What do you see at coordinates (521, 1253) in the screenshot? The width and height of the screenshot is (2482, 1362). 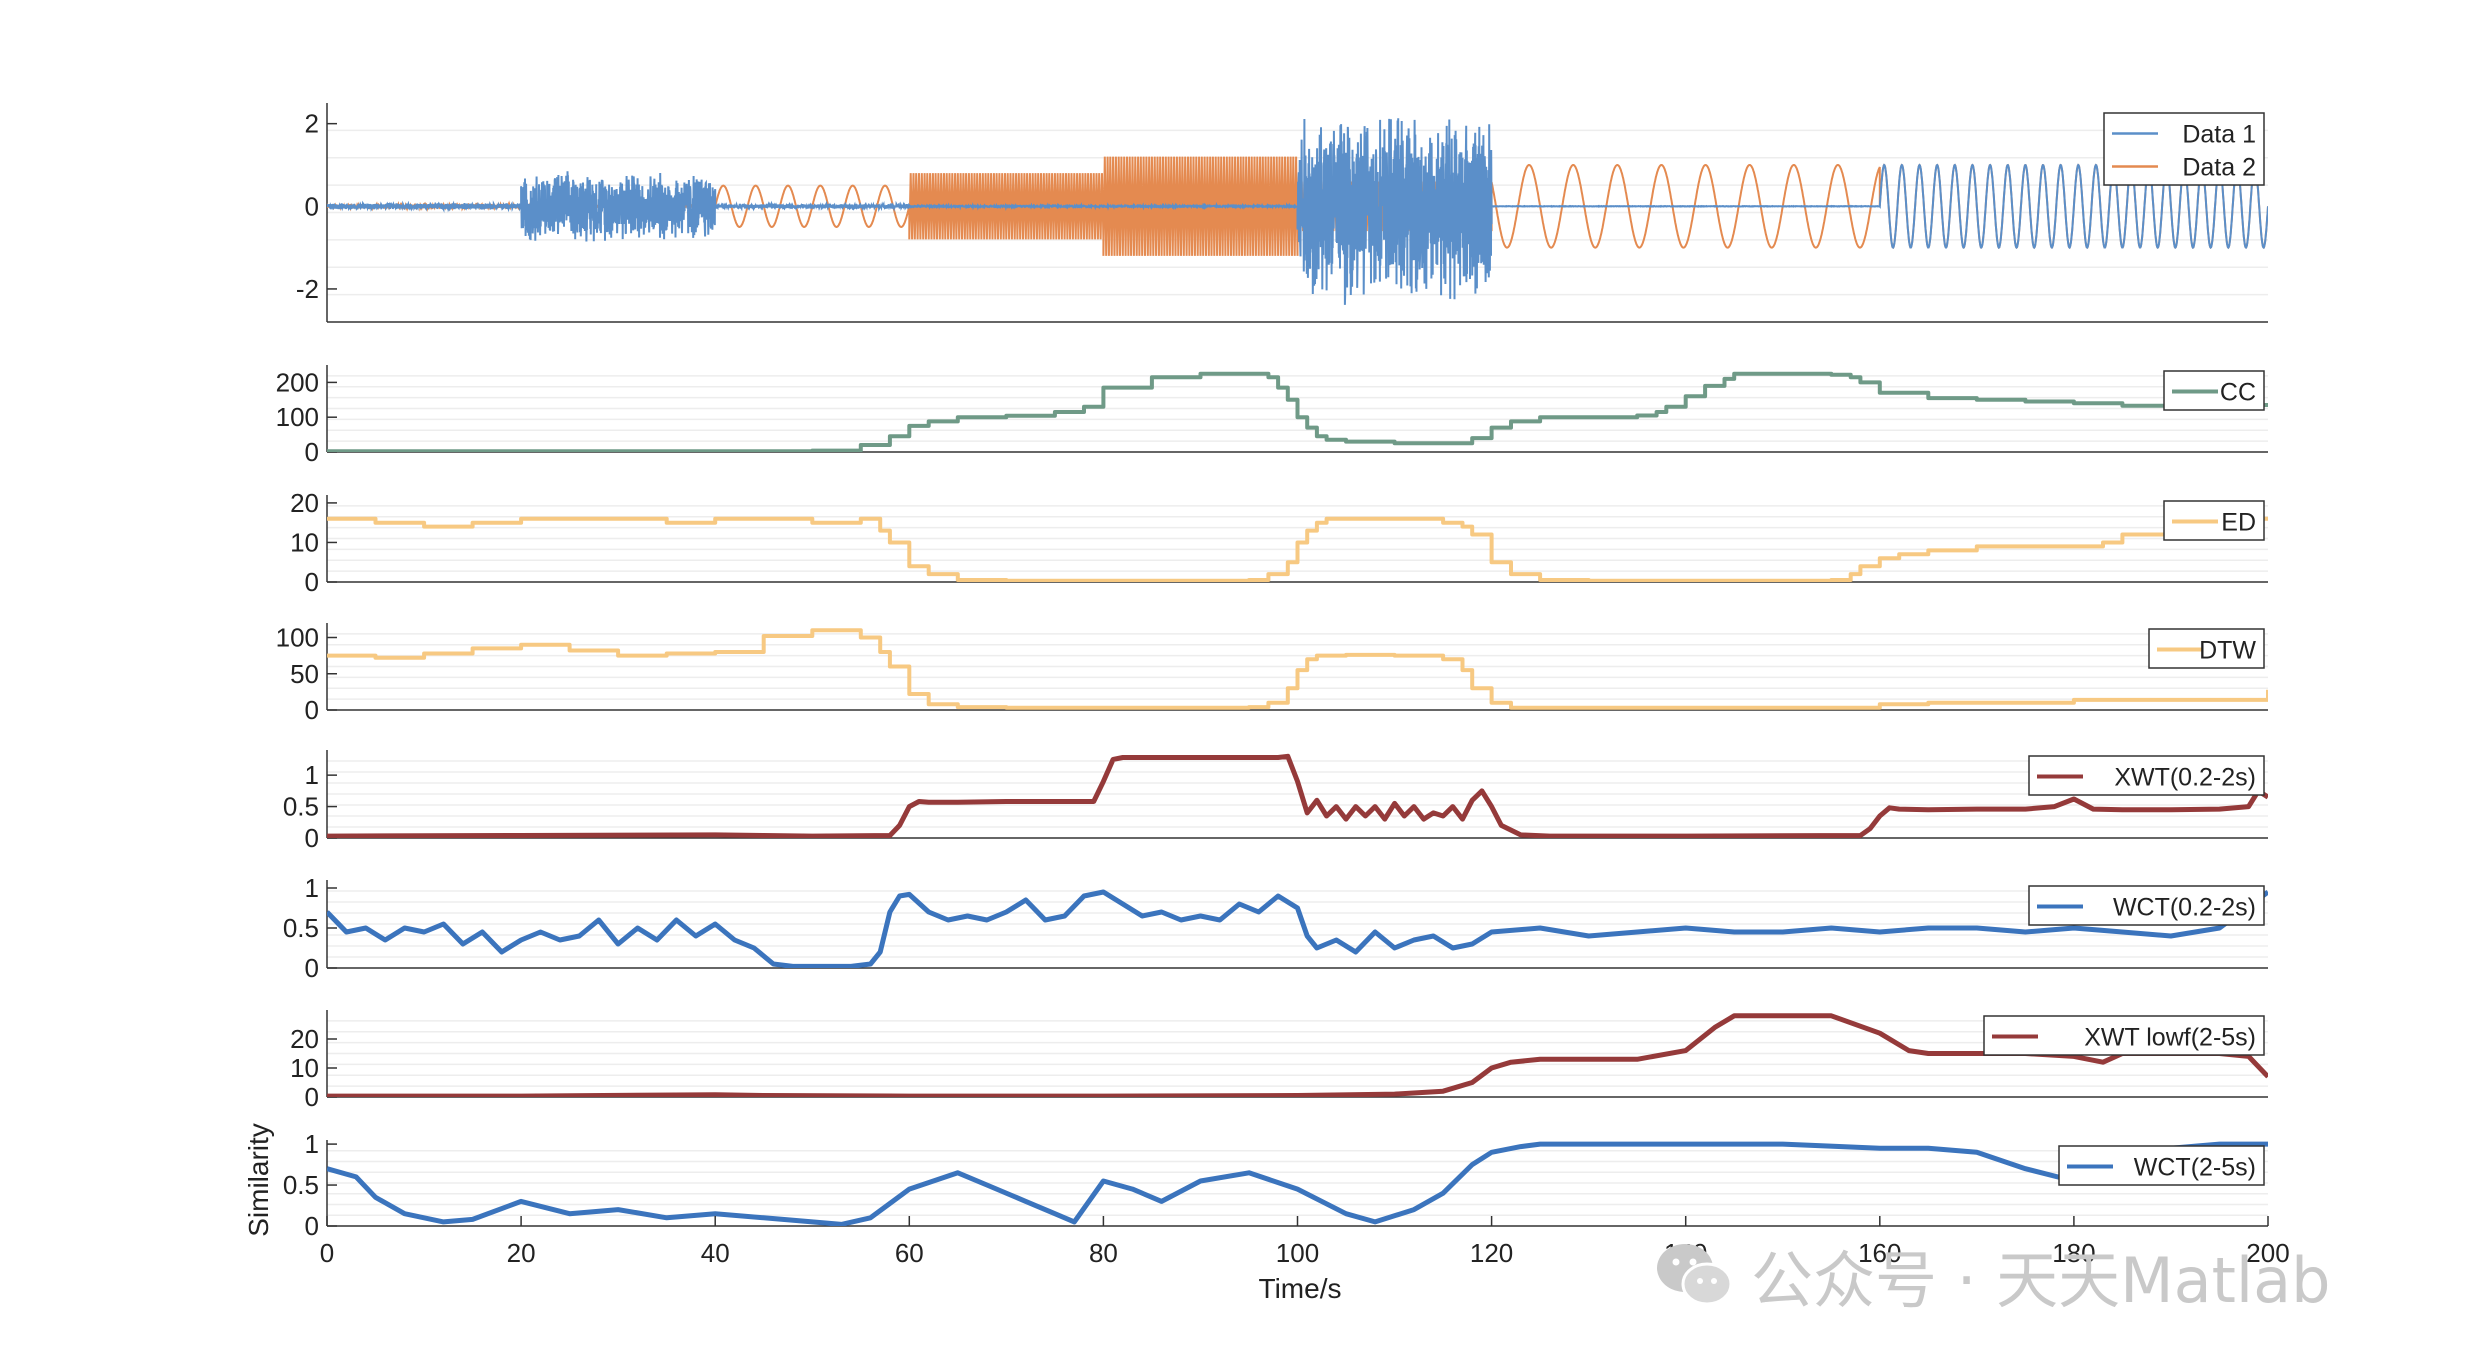 I see `x-tick-label: 20` at bounding box center [521, 1253].